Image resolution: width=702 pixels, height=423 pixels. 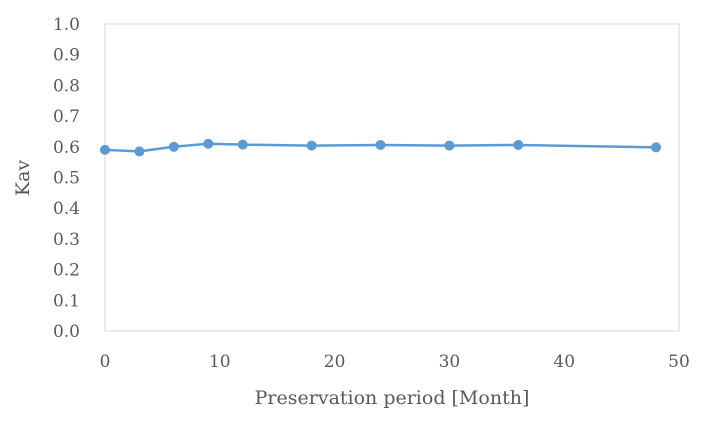 What do you see at coordinates (679, 362) in the screenshot?
I see `x-tick-label: 50` at bounding box center [679, 362].